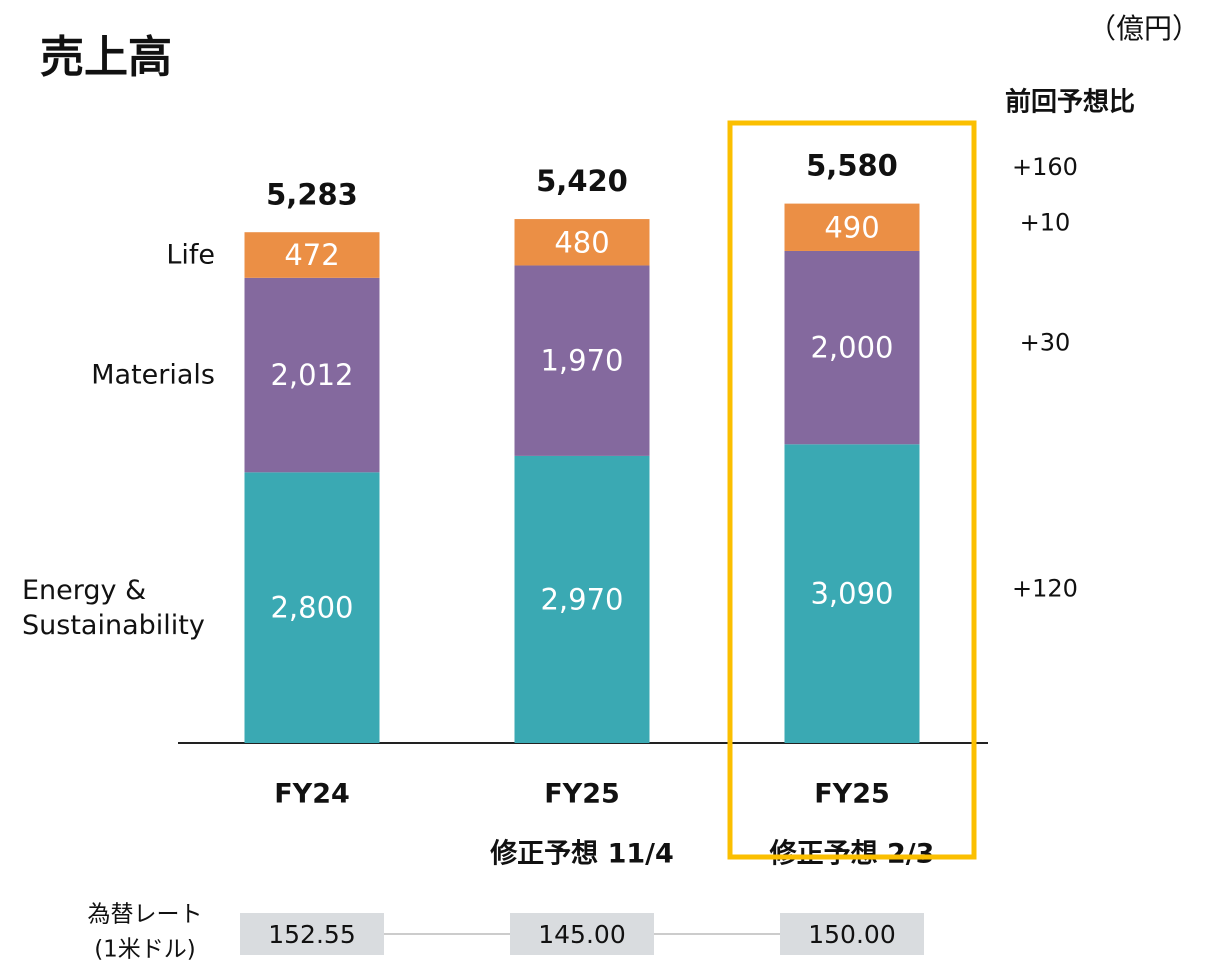  I want to click on segment-label: 480, so click(581, 242).